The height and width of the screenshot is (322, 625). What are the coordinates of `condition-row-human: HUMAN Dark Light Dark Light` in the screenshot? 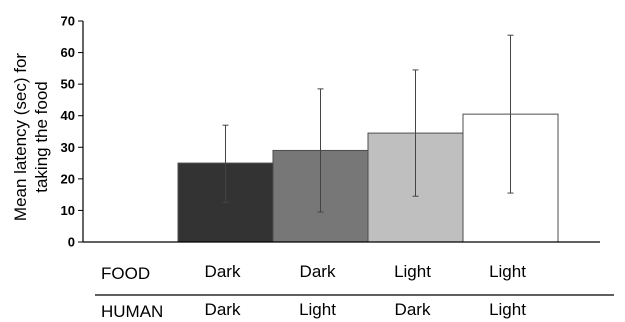 It's located at (313, 310).